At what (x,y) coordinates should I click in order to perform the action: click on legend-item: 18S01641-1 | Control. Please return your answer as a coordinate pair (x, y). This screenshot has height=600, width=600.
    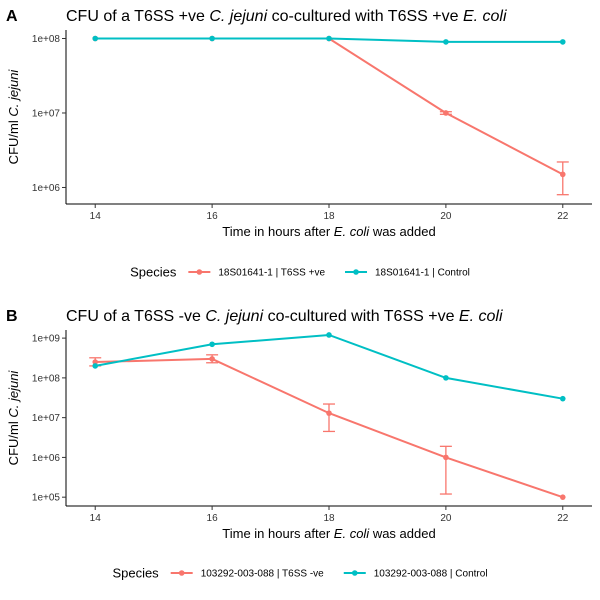
    Looking at the image, I should click on (407, 273).